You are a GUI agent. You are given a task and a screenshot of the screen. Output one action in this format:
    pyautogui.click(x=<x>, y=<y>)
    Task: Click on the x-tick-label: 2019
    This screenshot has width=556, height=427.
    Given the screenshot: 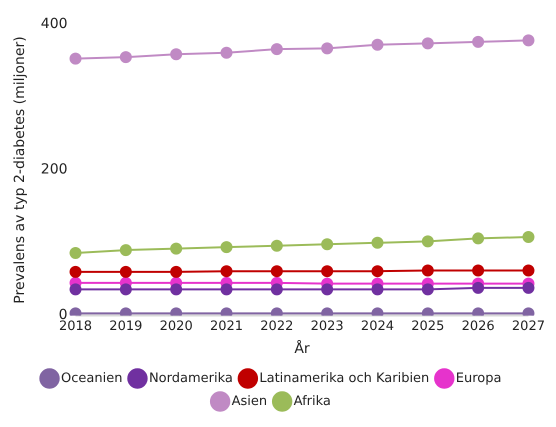 What is the action you would take?
    pyautogui.click(x=125, y=326)
    